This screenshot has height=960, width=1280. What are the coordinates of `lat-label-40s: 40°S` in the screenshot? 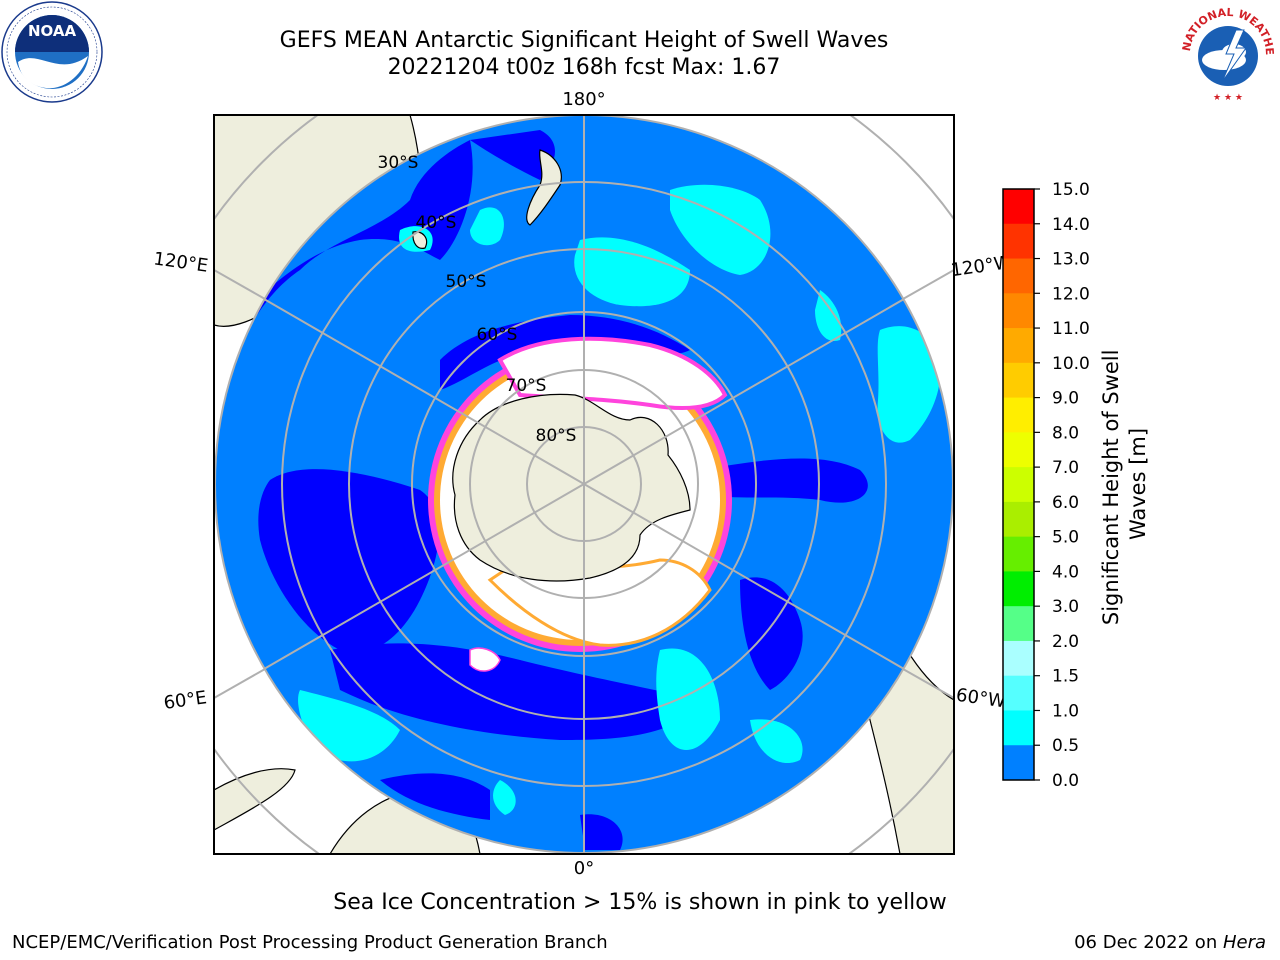 It's located at (436, 223).